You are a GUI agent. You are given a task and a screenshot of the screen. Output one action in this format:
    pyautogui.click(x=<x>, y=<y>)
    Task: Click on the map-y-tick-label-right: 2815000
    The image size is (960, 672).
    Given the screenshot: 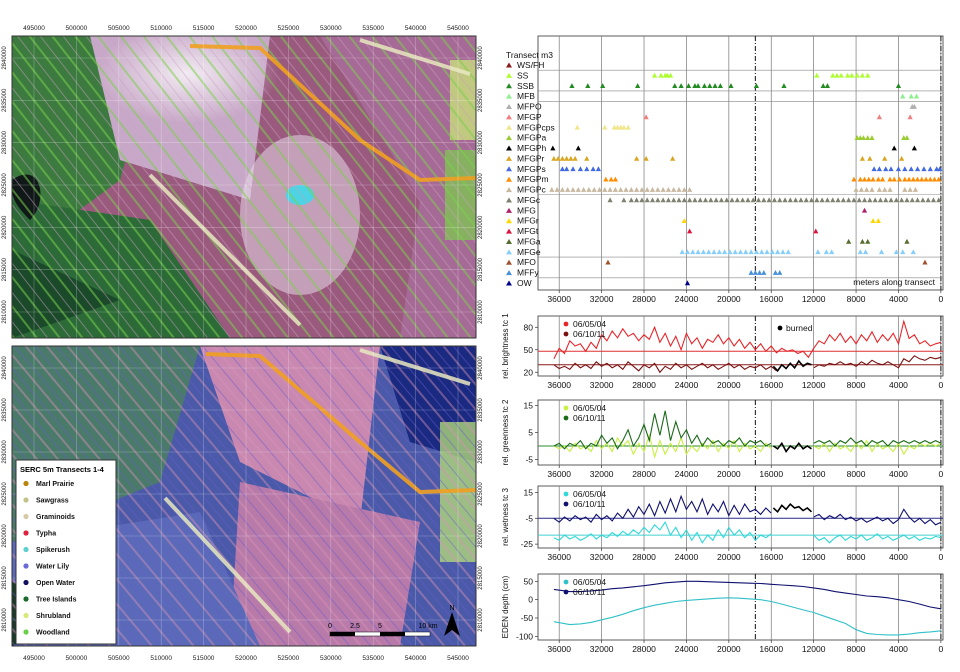 What is the action you would take?
    pyautogui.click(x=481, y=578)
    